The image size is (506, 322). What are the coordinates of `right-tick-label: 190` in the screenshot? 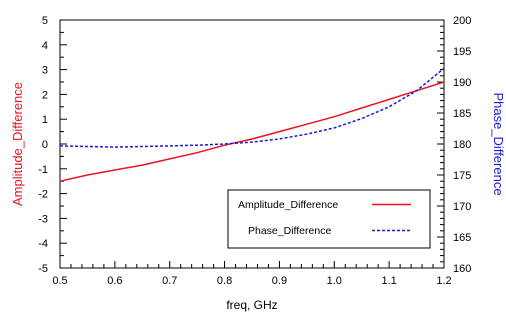 It's located at (462, 83).